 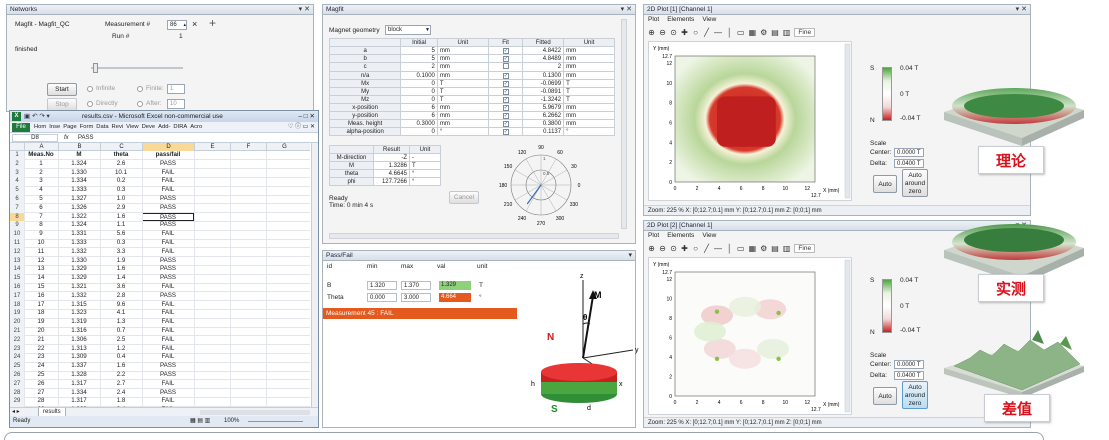 What do you see at coordinates (79, 154) in the screenshot?
I see `header-cell: M` at bounding box center [79, 154].